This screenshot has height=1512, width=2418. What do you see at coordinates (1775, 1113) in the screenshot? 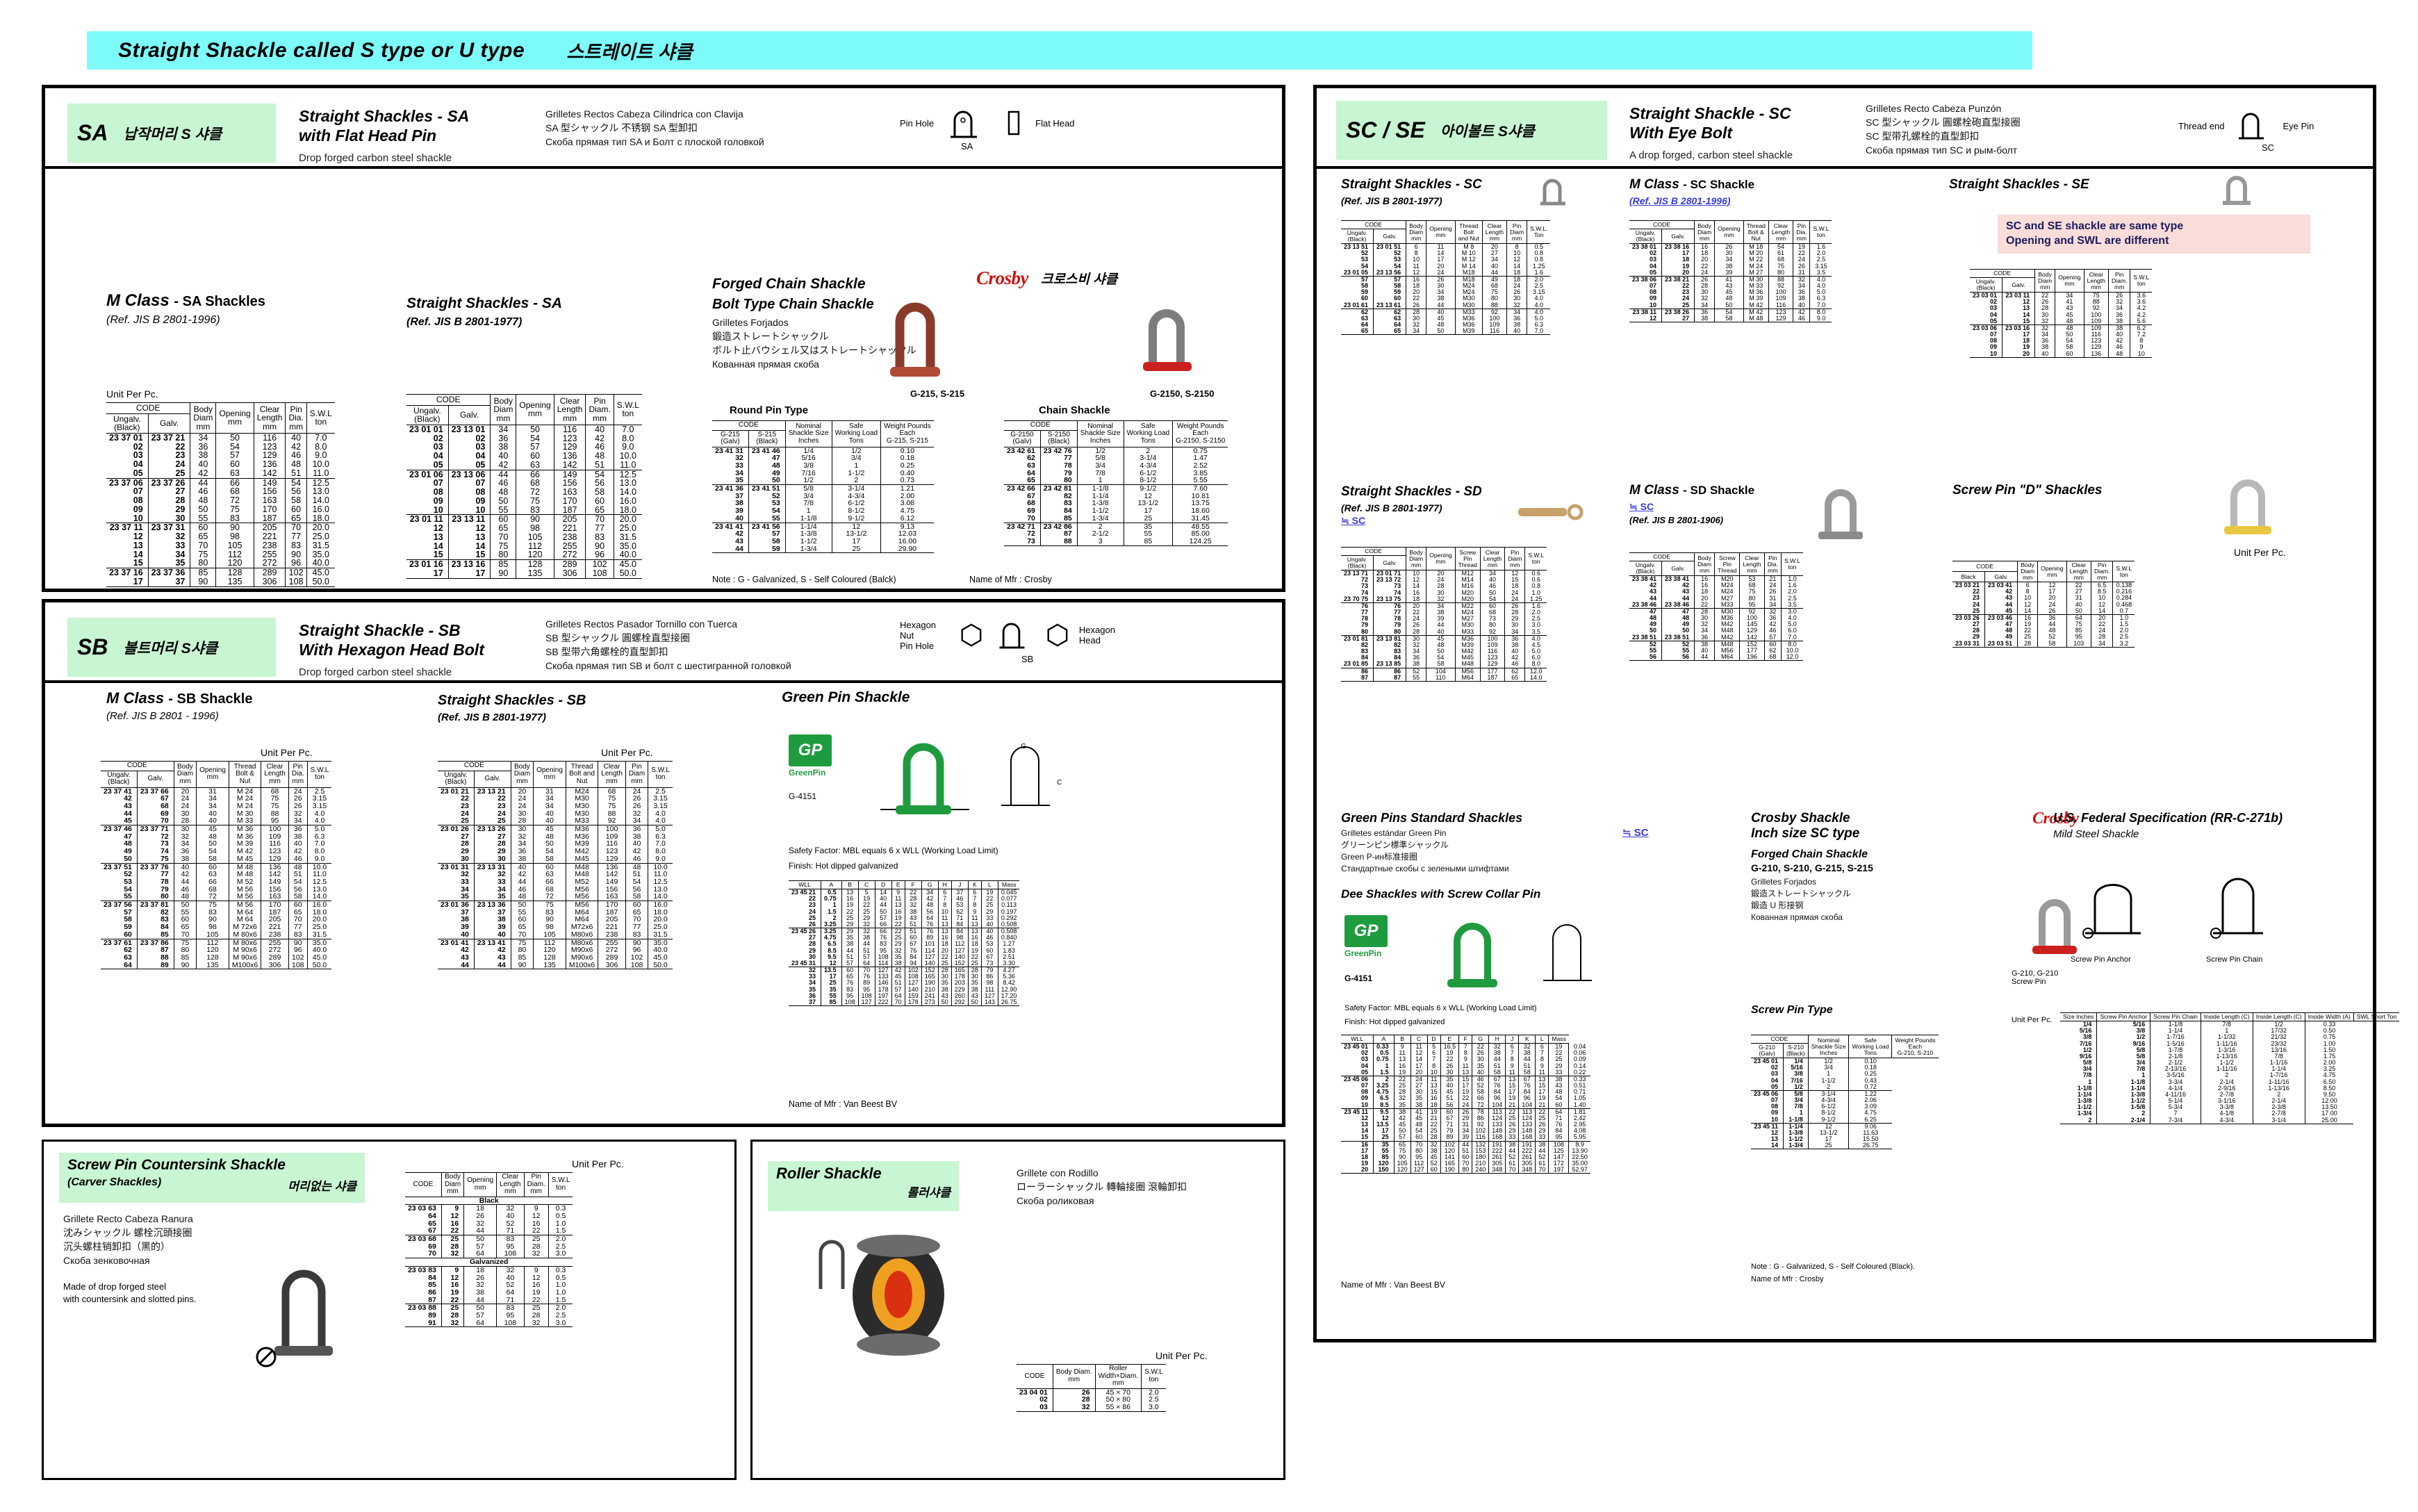
I see `table-cell: 09` at bounding box center [1775, 1113].